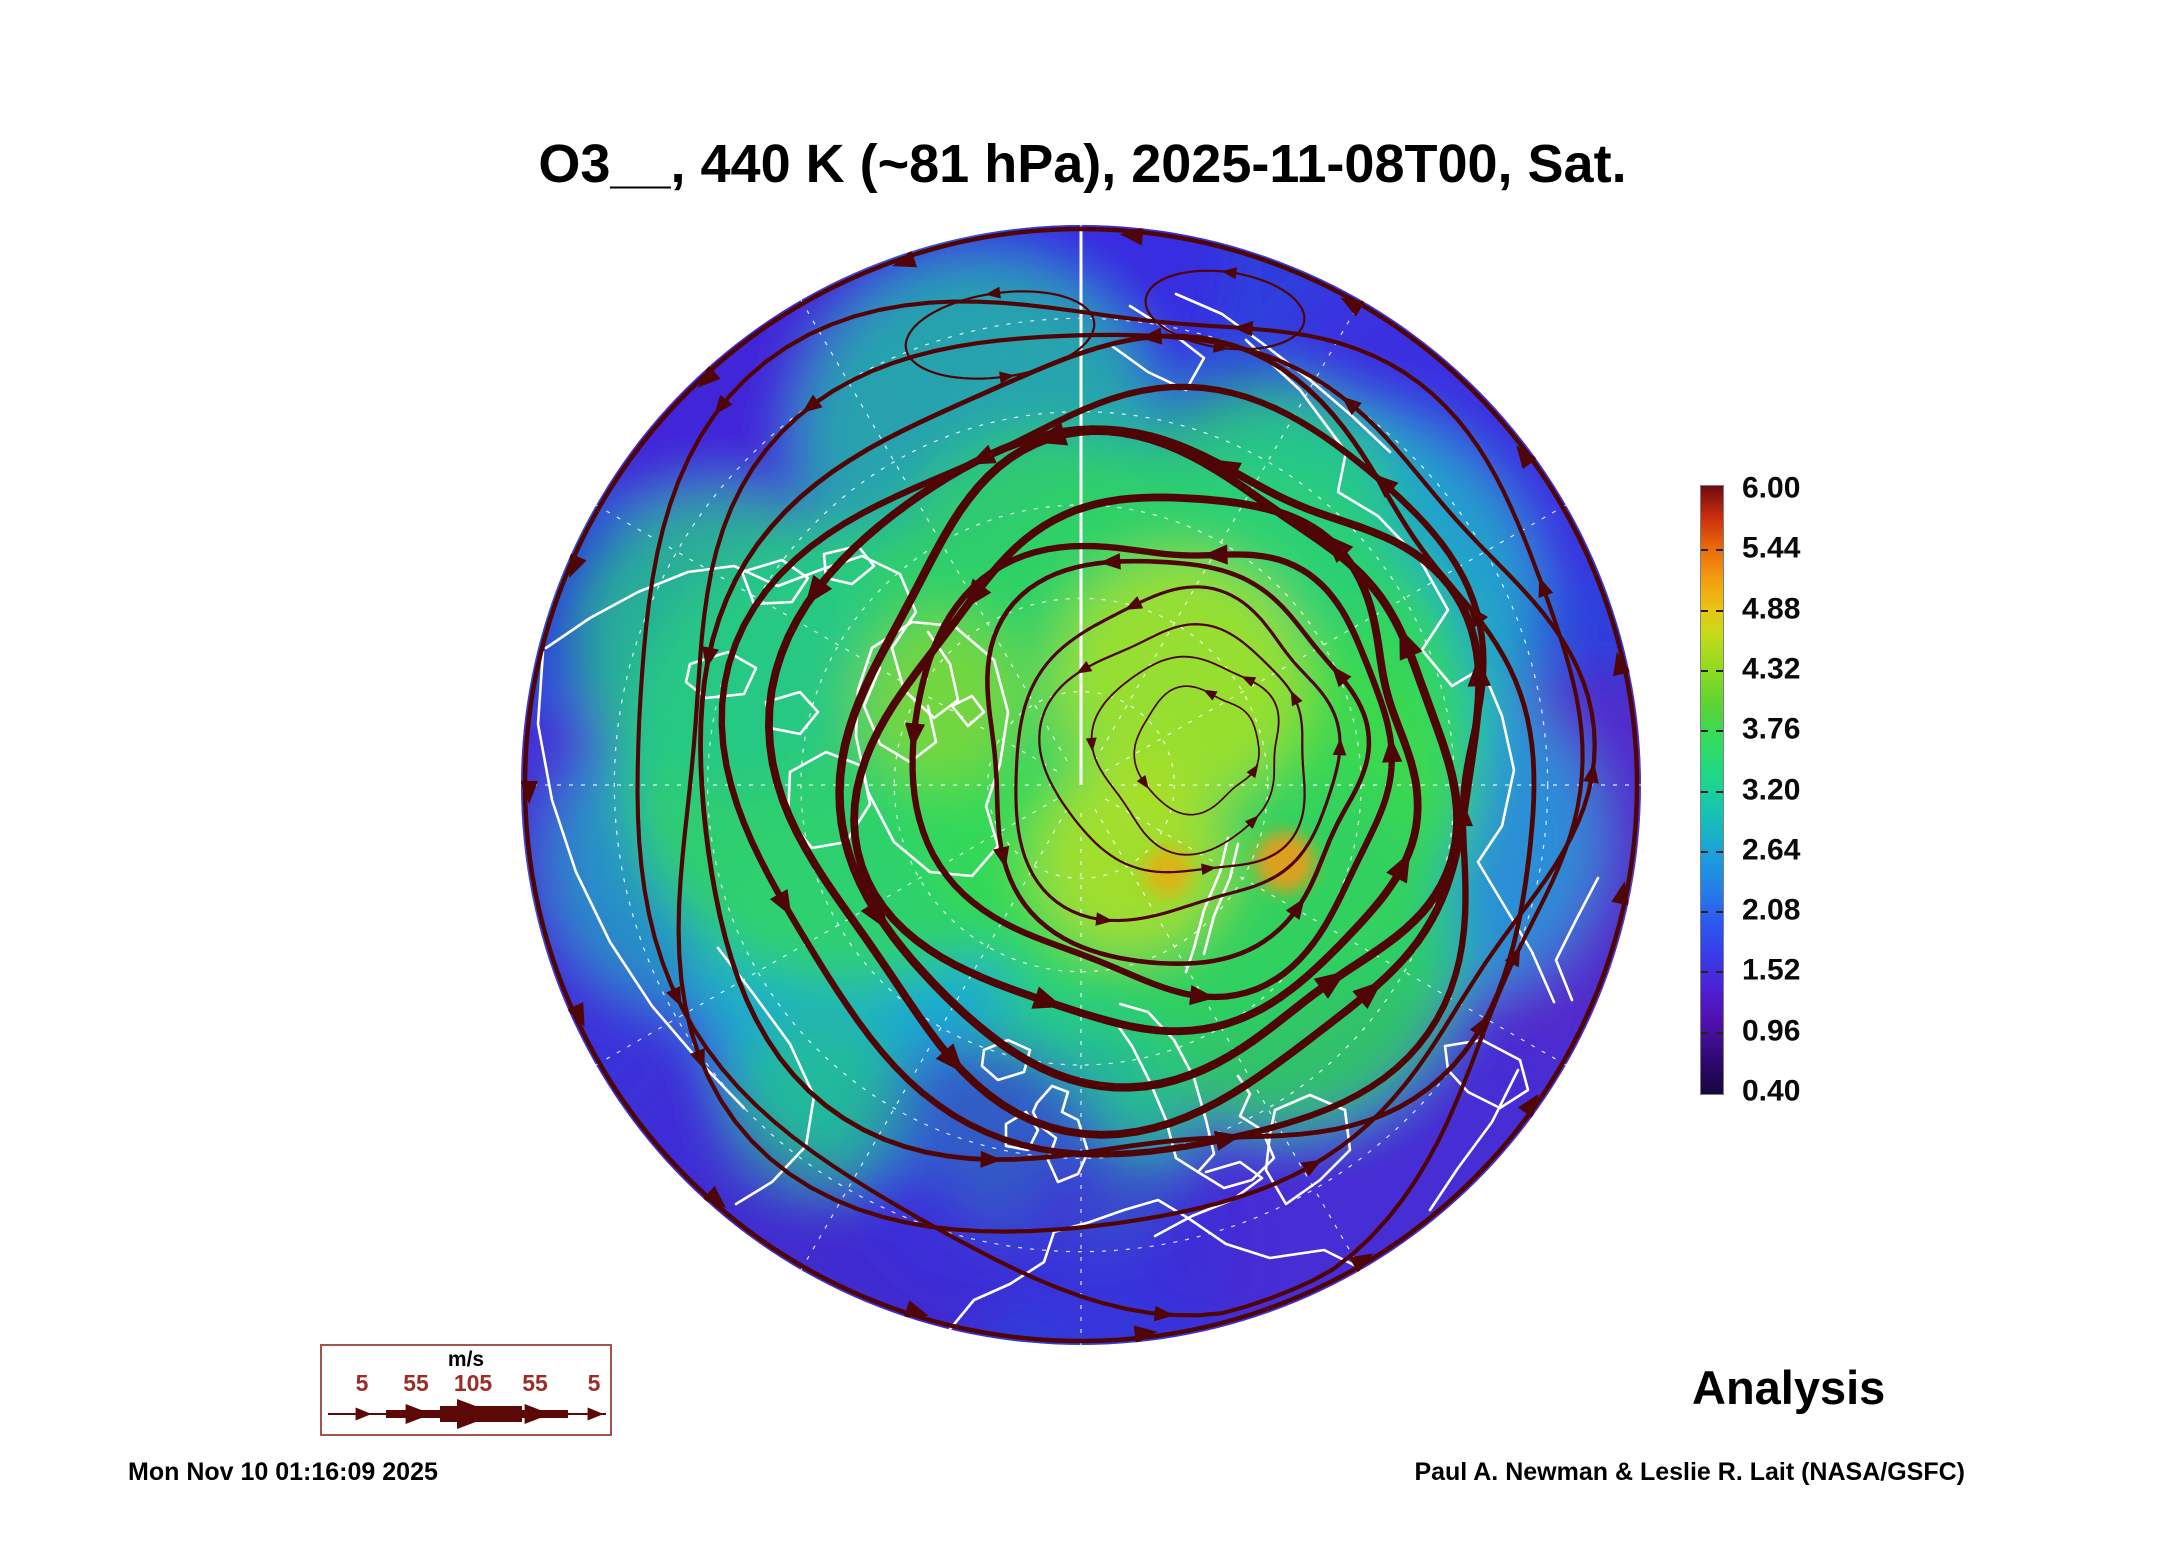  I want to click on colorbar-tick-label: 2.08, so click(1771, 910).